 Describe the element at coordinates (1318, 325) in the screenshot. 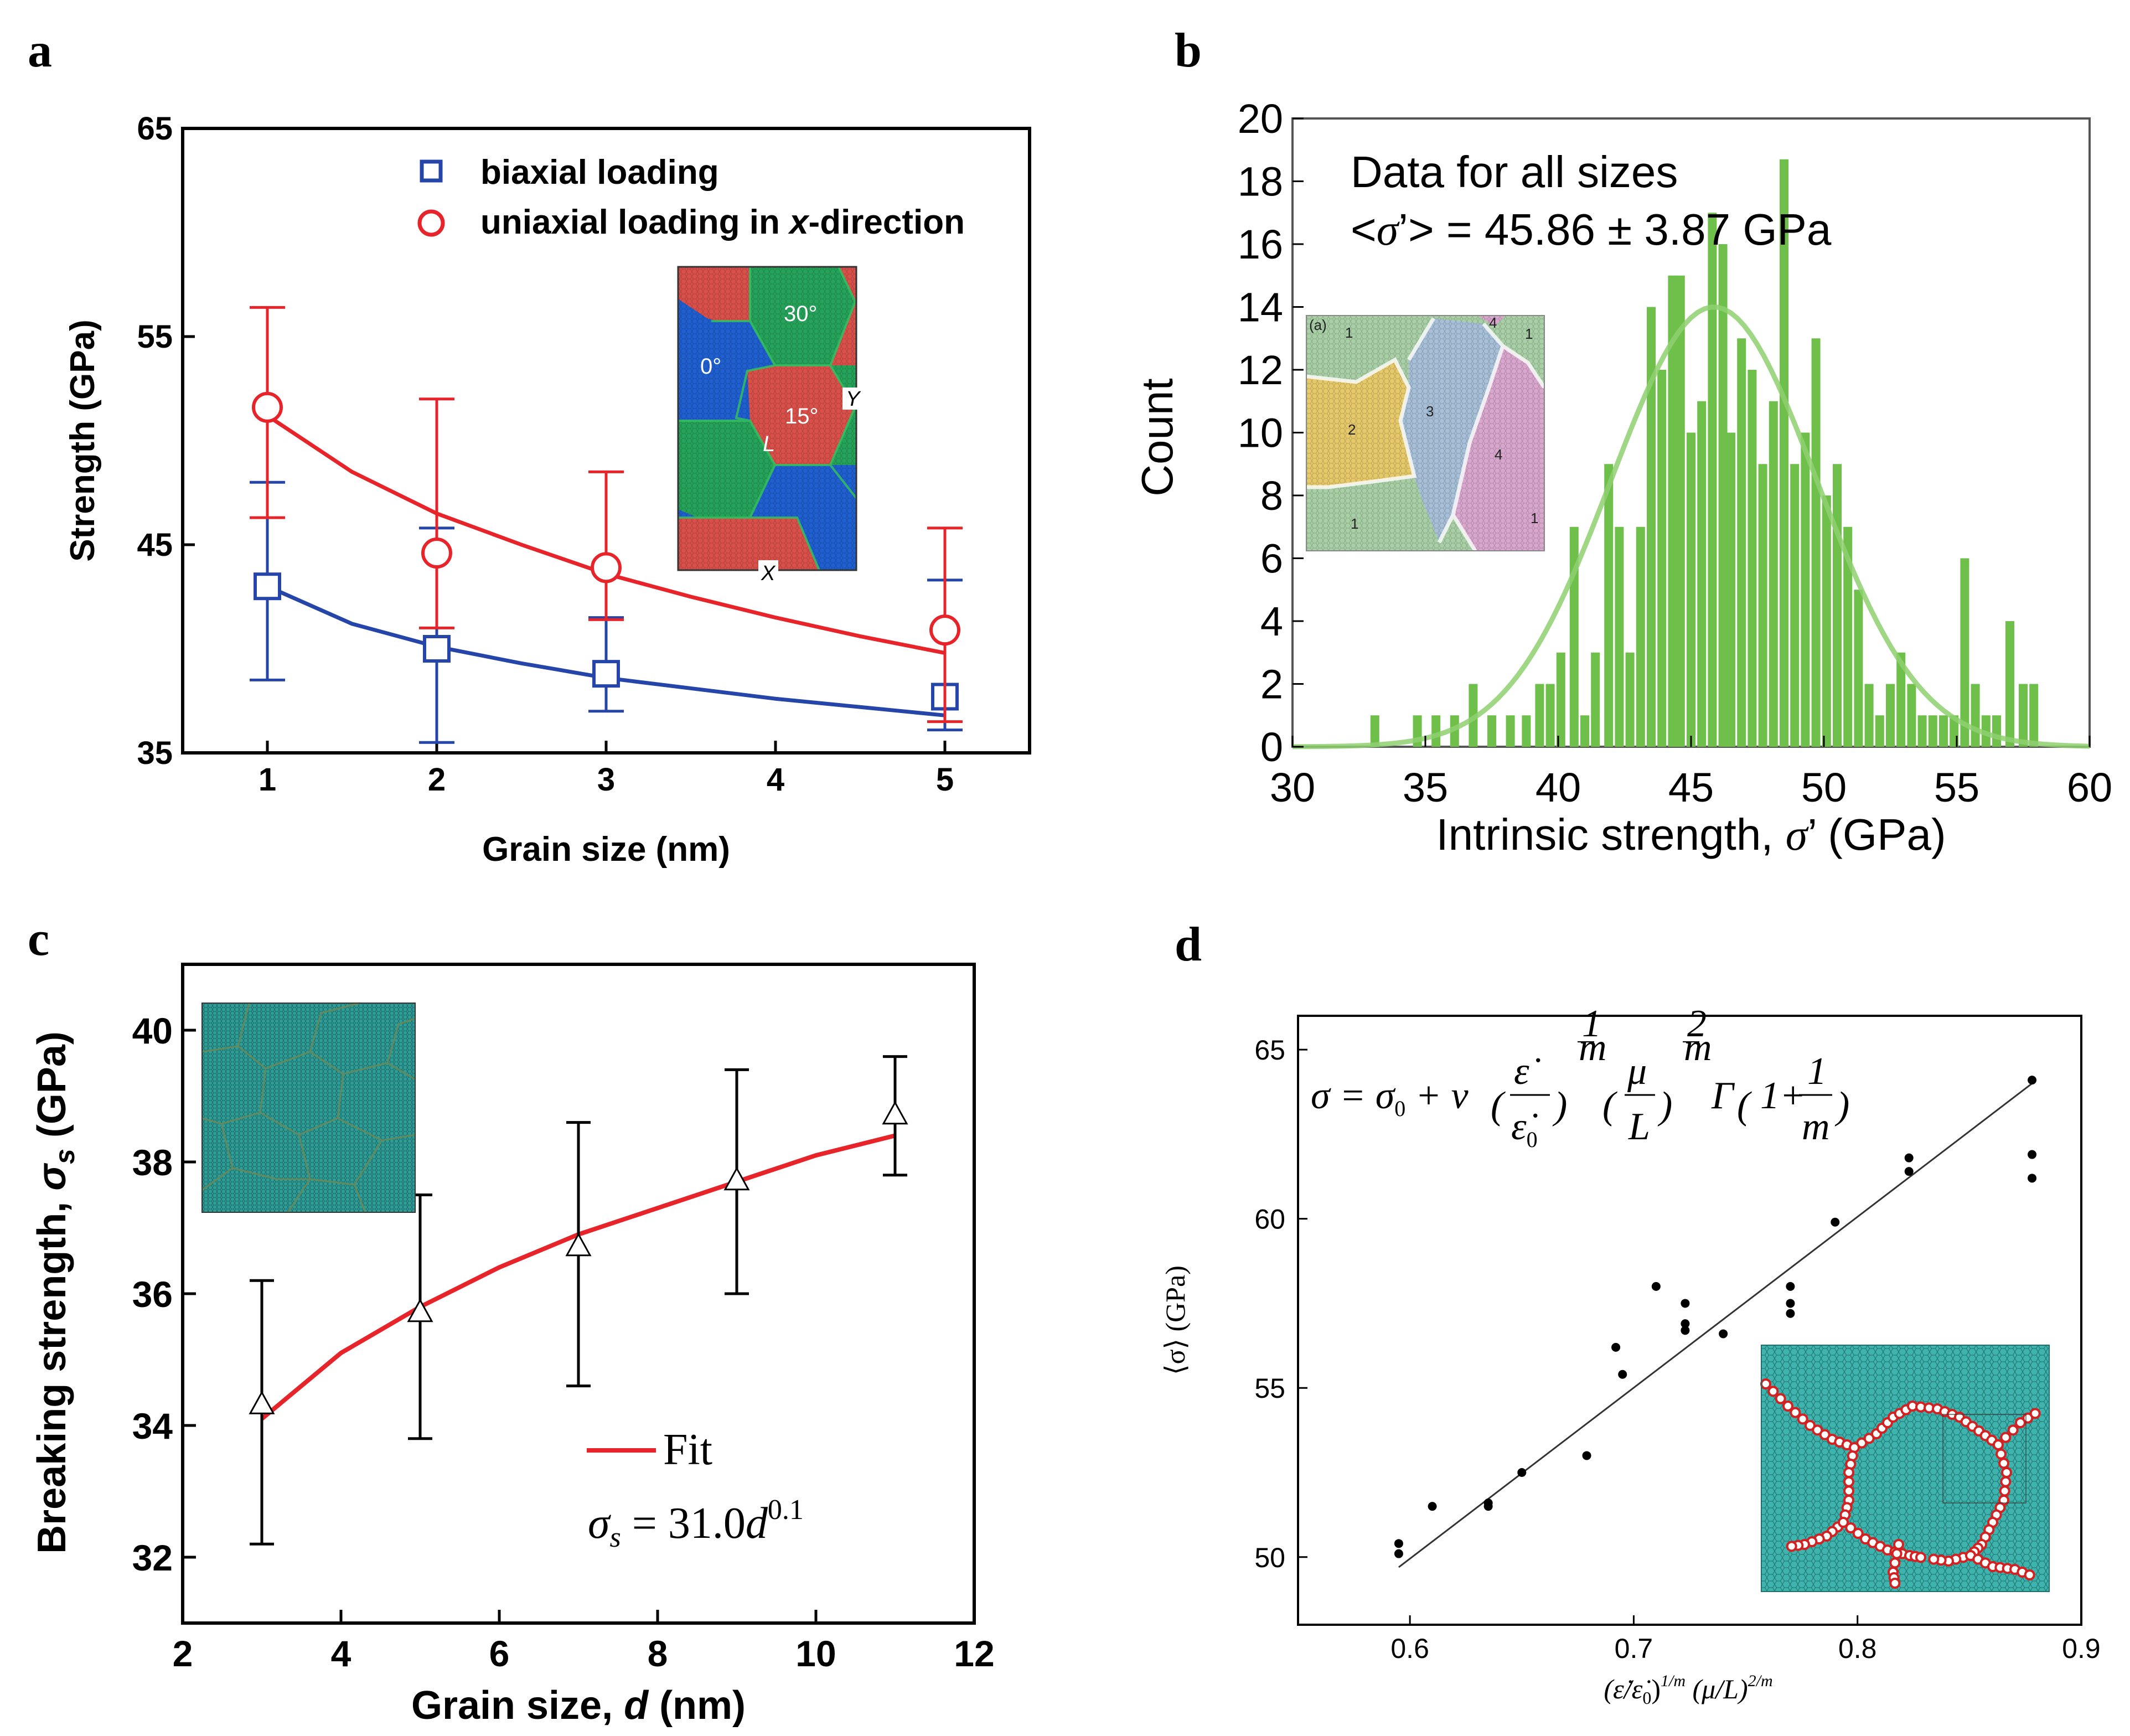

I see `inset-tag: (a)` at that location.